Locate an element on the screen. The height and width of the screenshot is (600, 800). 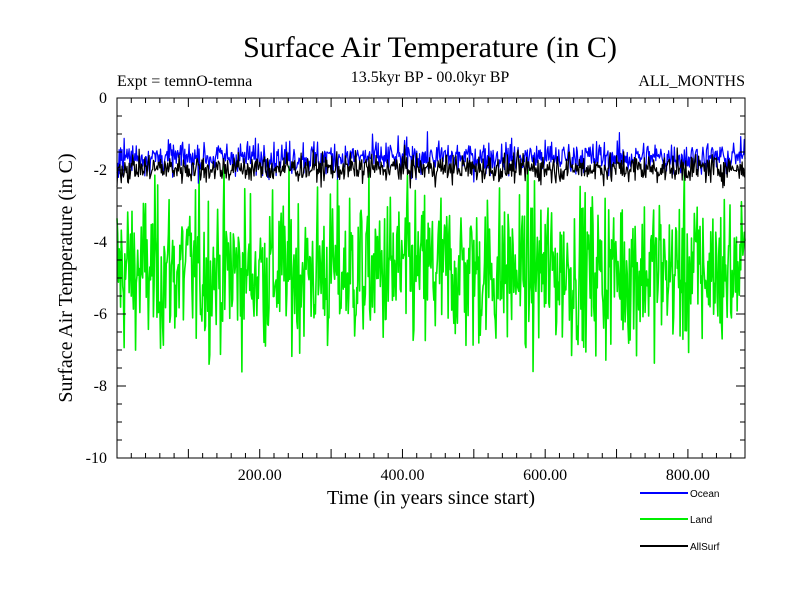
x-axis-label: Time (in years since start) is located at coordinates (431, 498).